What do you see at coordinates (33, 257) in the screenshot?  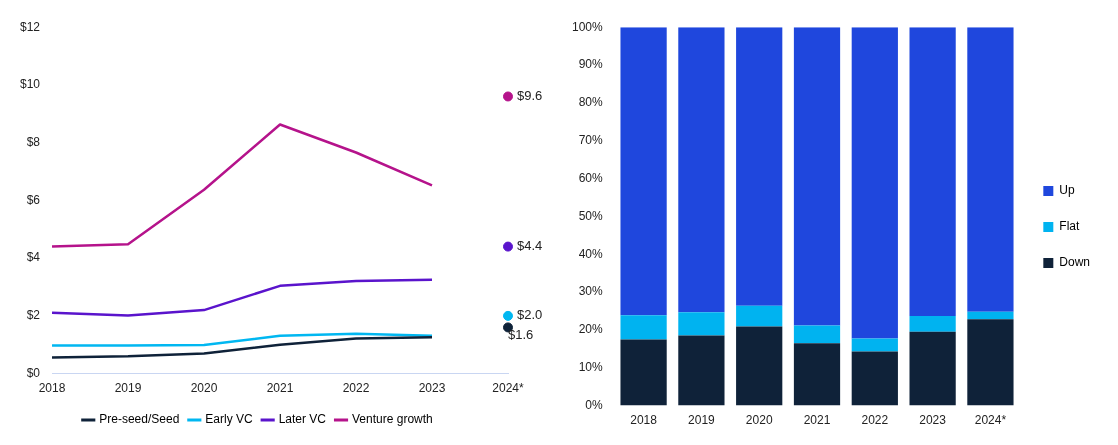 I see `y-tick-label: $4` at bounding box center [33, 257].